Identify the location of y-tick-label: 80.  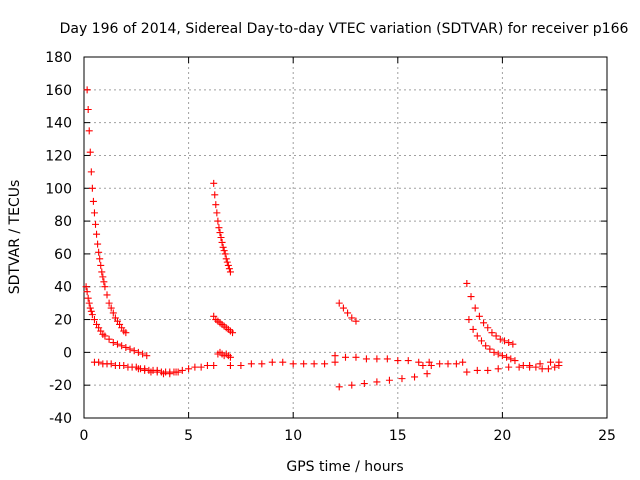
(63, 222).